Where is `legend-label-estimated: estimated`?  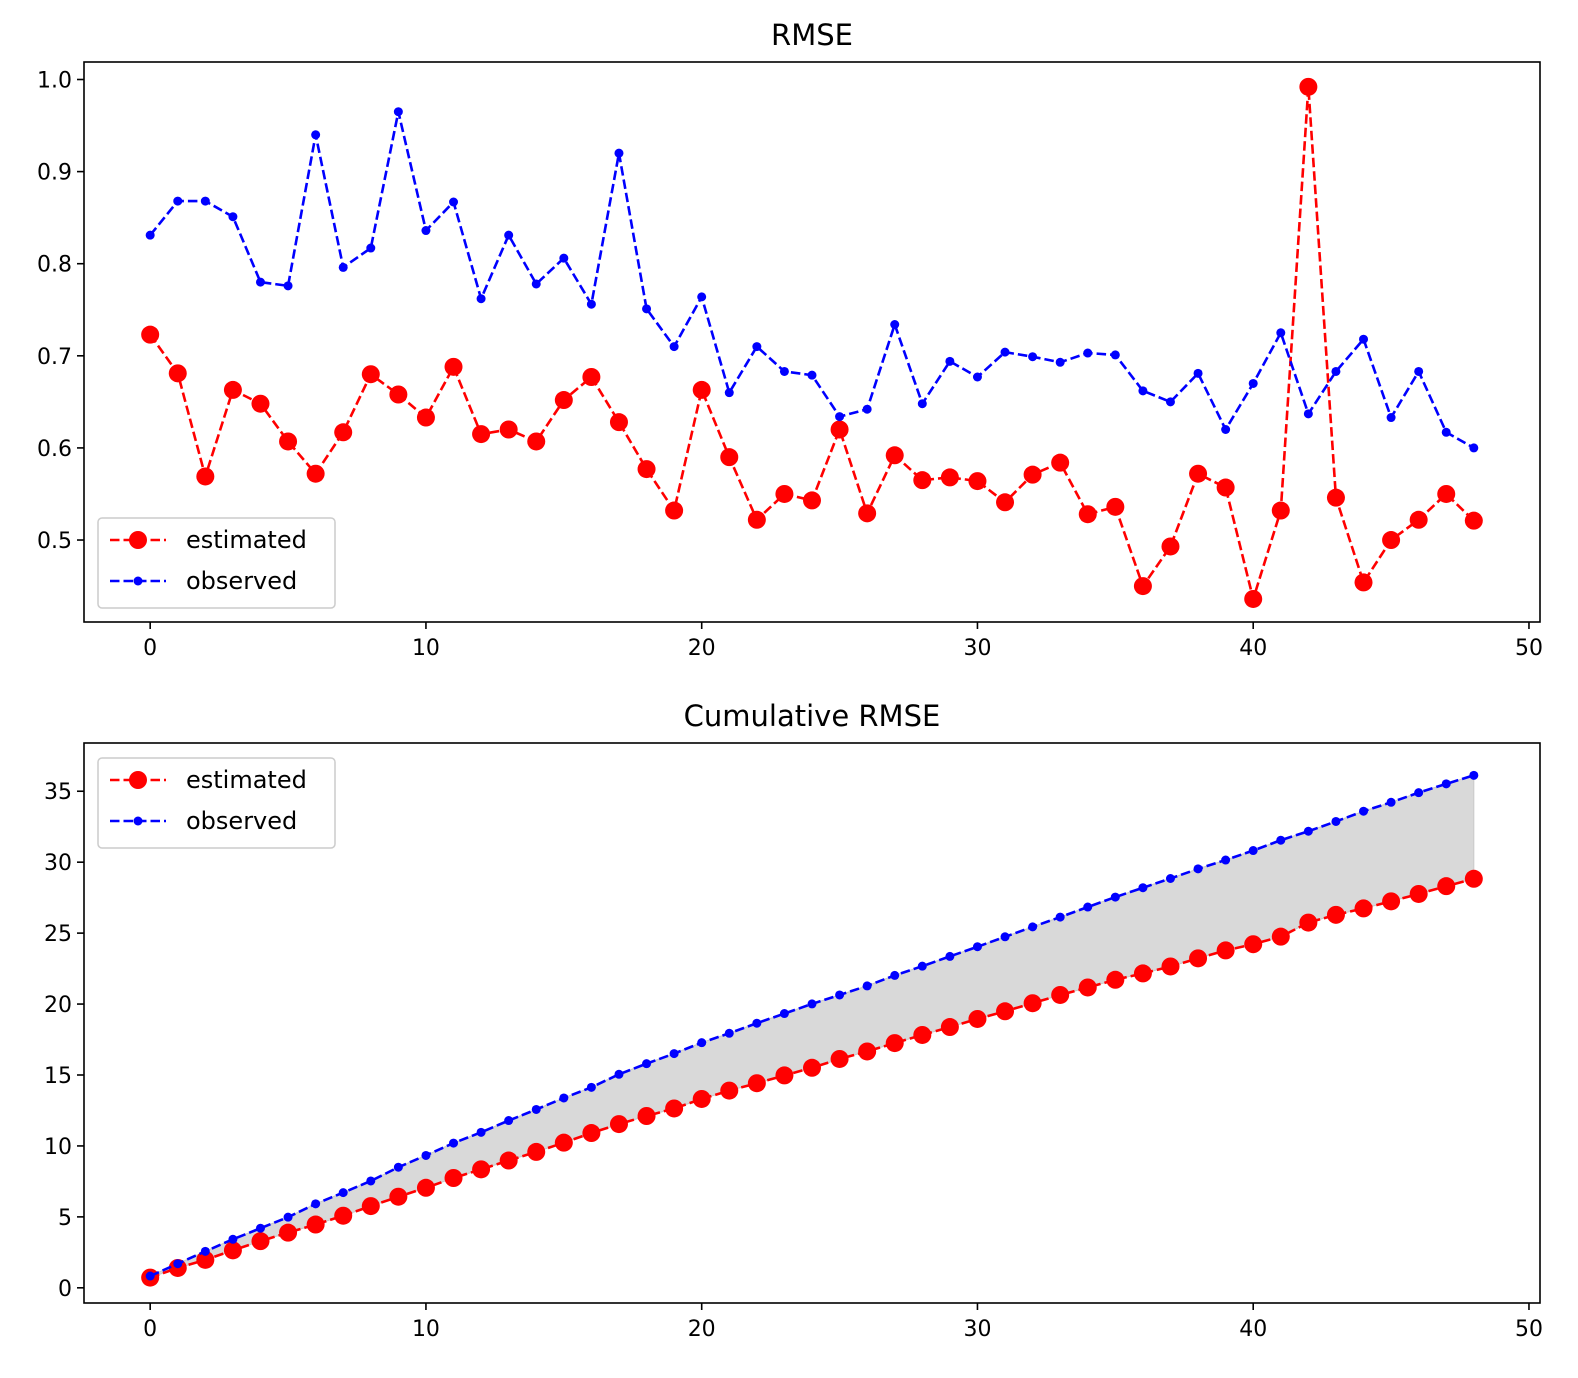
legend-label-estimated: estimated is located at coordinates (246, 540).